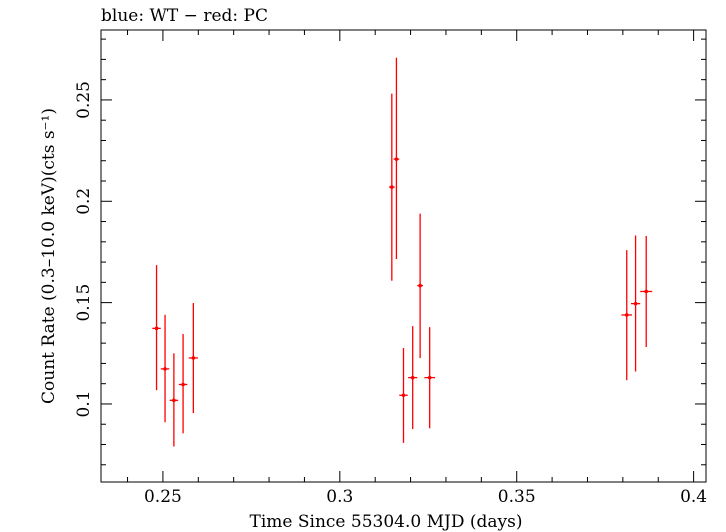  Describe the element at coordinates (693, 497) in the screenshot. I see `x-tick-label: 0.4` at that location.